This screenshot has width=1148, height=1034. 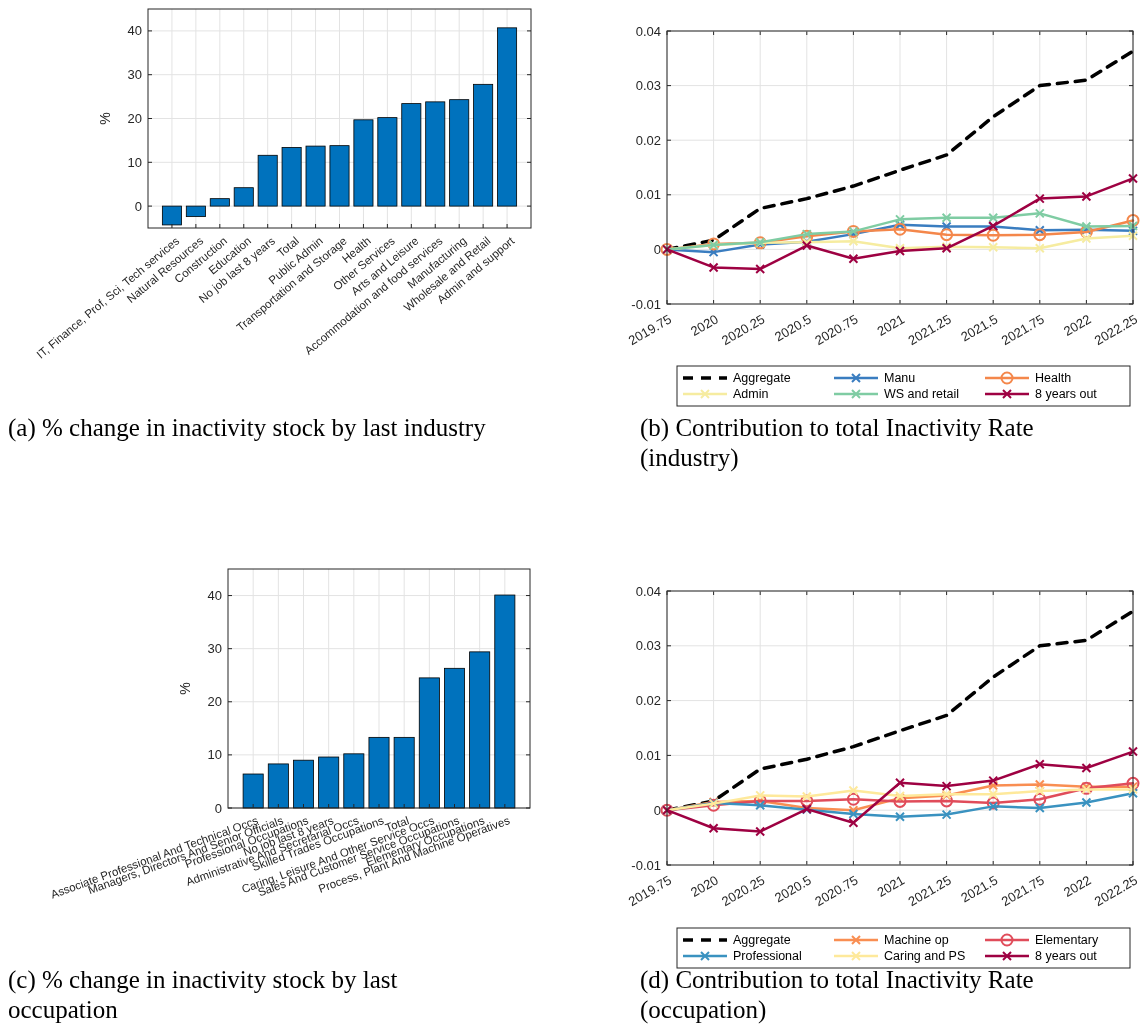 What do you see at coordinates (922, 394) in the screenshot?
I see `legend-label: WS and retail` at bounding box center [922, 394].